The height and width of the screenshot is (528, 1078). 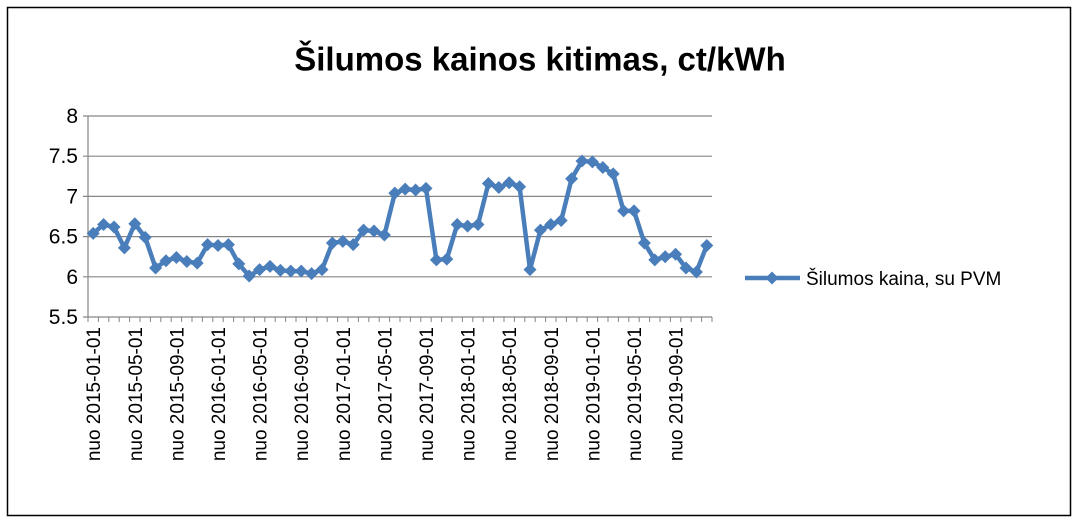 What do you see at coordinates (261, 394) in the screenshot?
I see `x-tick-label: nuo 2016-05-01` at bounding box center [261, 394].